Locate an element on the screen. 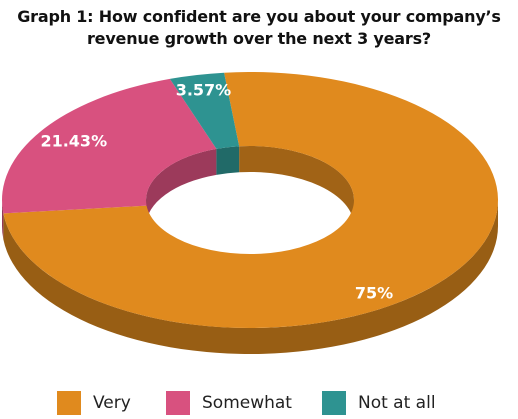 The image size is (518, 419). slice-somewhat is located at coordinates (109, 146).